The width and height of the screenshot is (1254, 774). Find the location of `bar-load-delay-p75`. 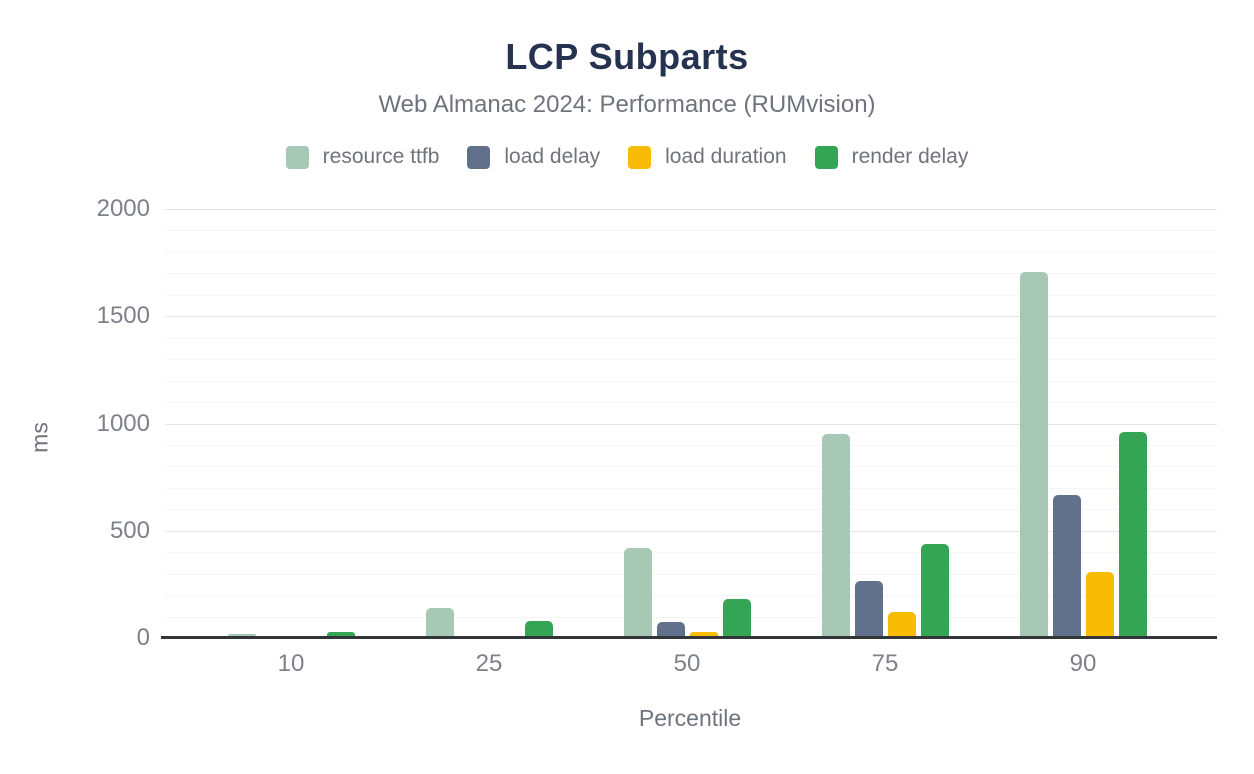

bar-load-delay-p75 is located at coordinates (869, 609).